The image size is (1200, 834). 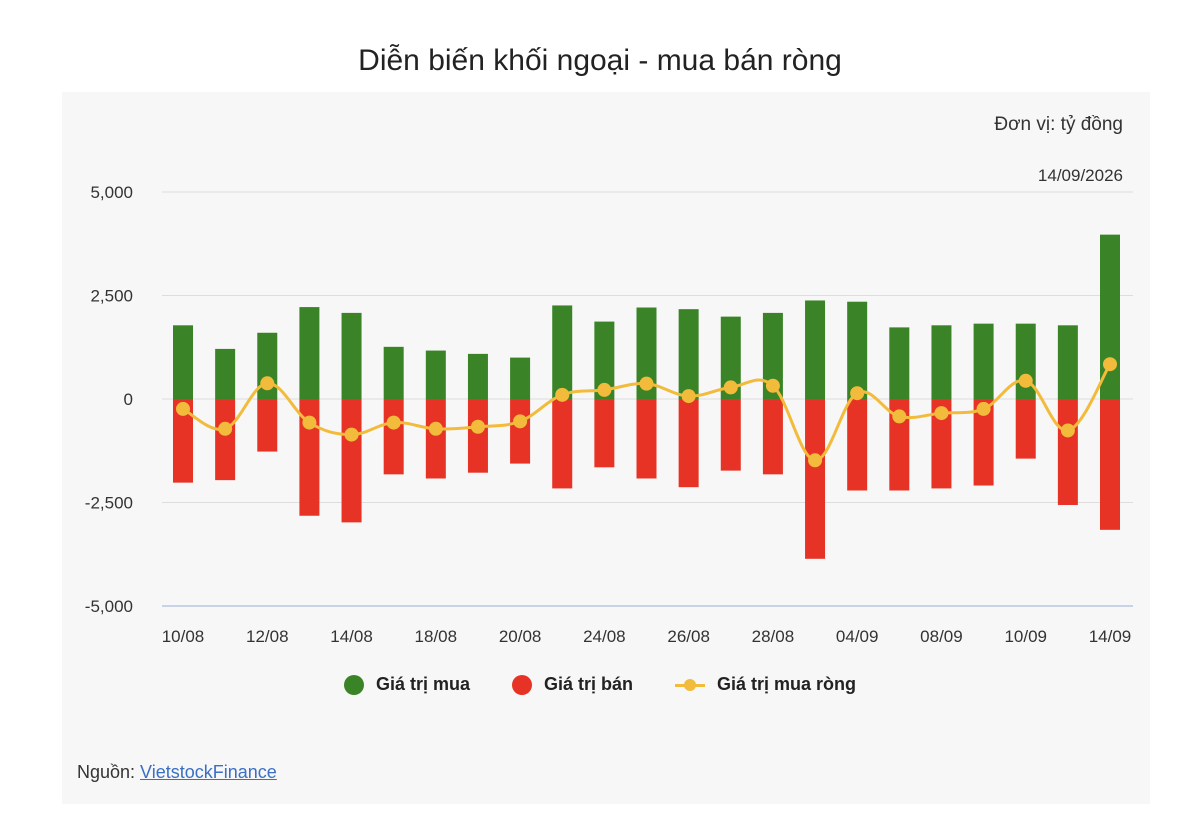 What do you see at coordinates (773, 636) in the screenshot?
I see `x-tick-label: 28/08` at bounding box center [773, 636].